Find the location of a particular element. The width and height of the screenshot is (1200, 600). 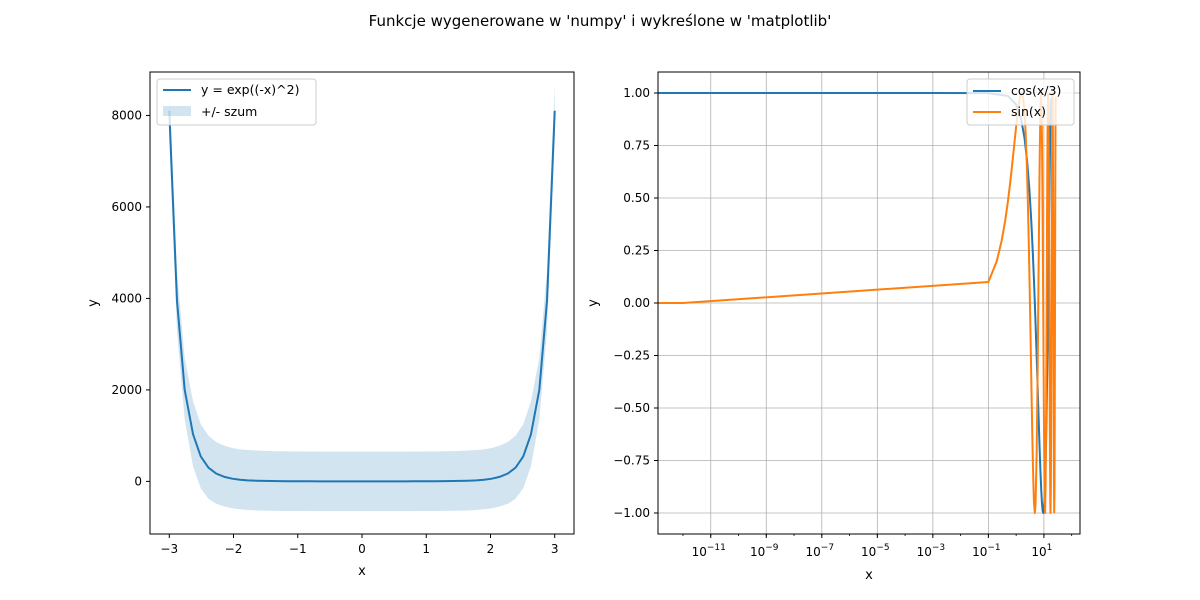

y-tick-label: 0 is located at coordinates (138, 481).